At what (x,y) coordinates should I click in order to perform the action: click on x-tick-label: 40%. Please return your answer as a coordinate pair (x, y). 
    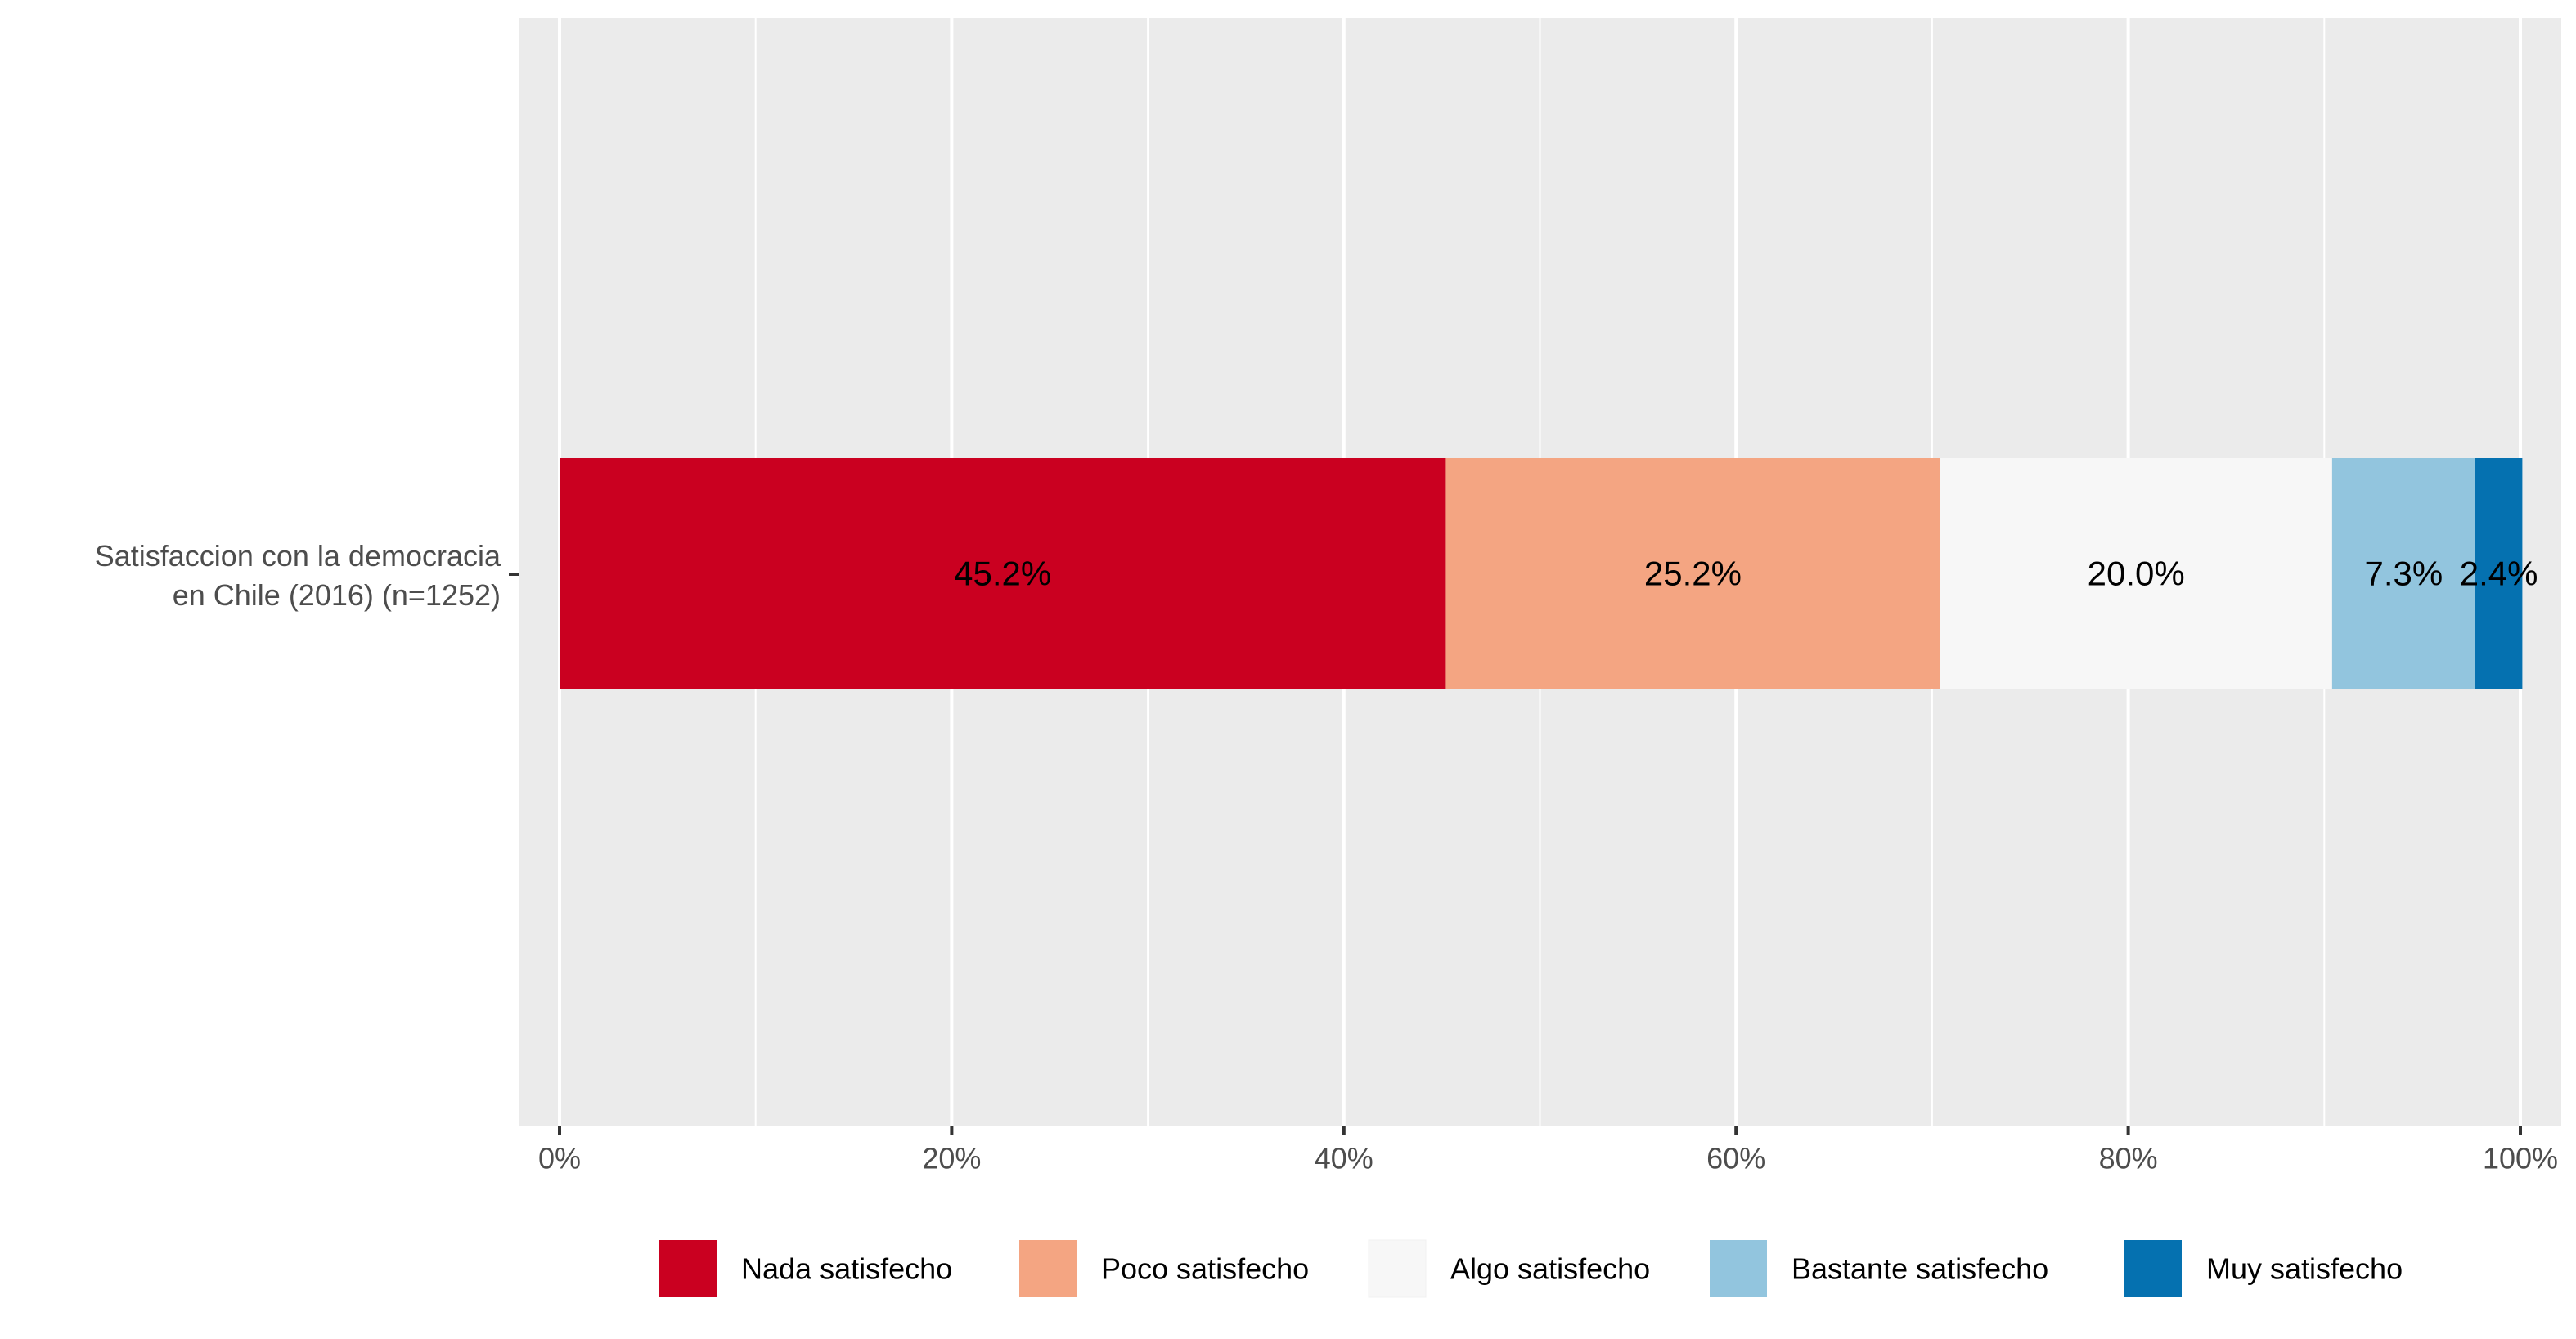
    Looking at the image, I should click on (1344, 1158).